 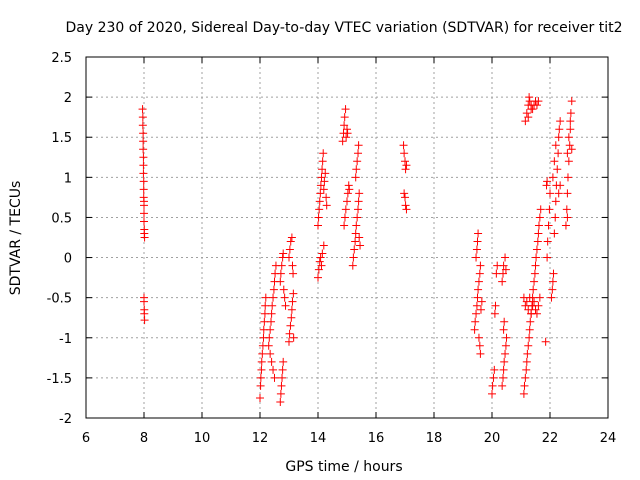 I want to click on y-tick-label: -1, so click(x=65, y=339).